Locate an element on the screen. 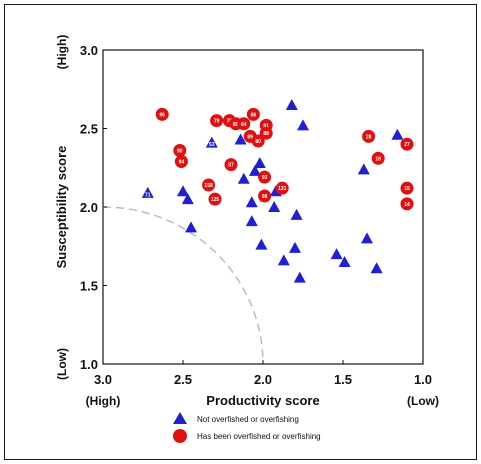 The height and width of the screenshot is (464, 481). x-axis-high-label: (High) is located at coordinates (103, 401).